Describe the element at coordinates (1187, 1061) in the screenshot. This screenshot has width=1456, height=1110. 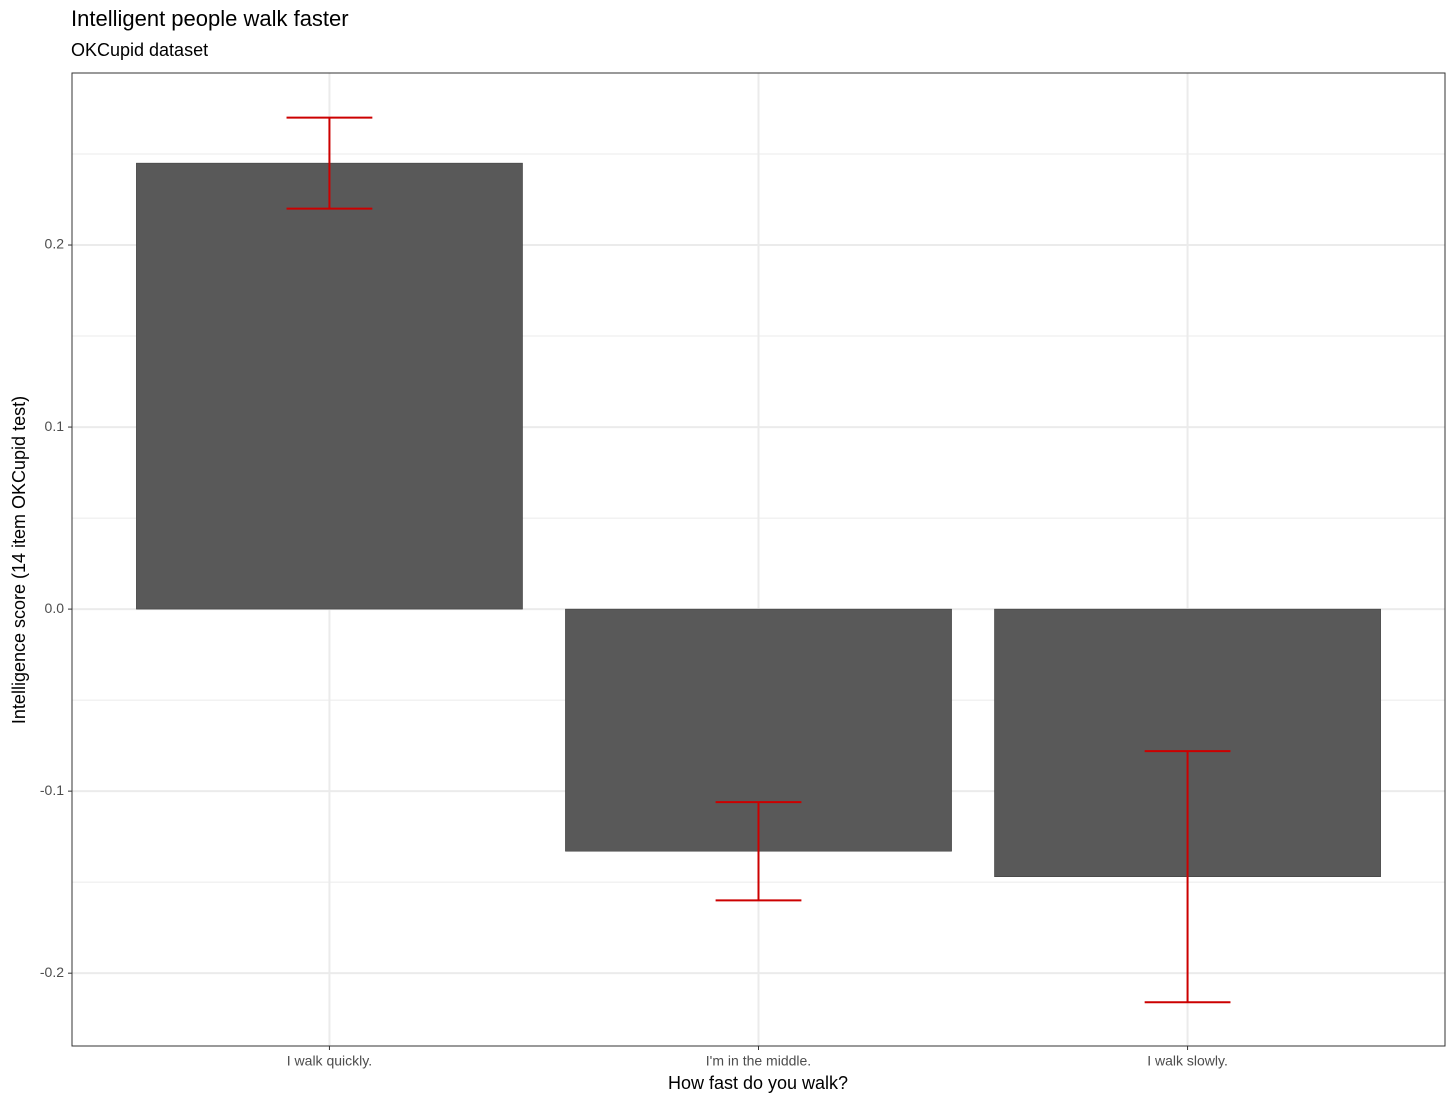
I see `x-tick-label: I walk slowly.` at that location.